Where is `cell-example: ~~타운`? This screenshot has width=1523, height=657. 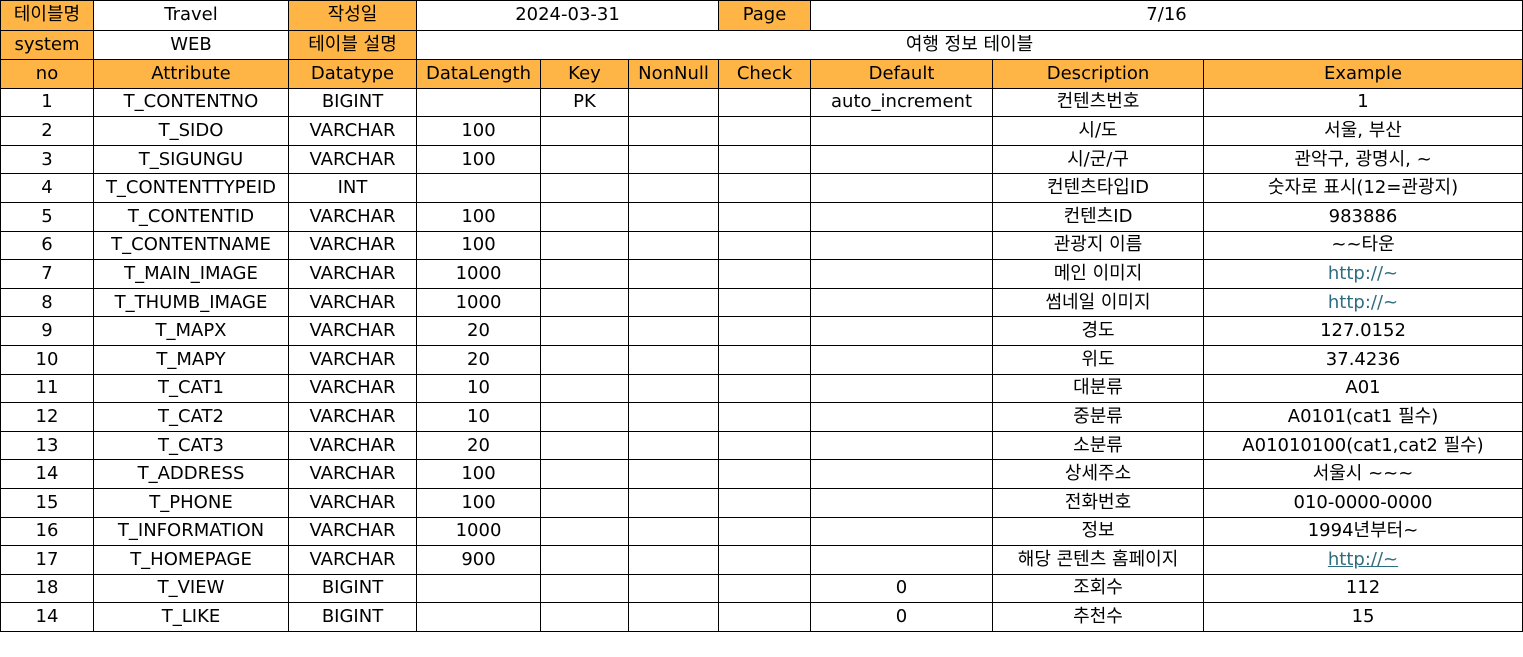
cell-example: ~~타운 is located at coordinates (1363, 245).